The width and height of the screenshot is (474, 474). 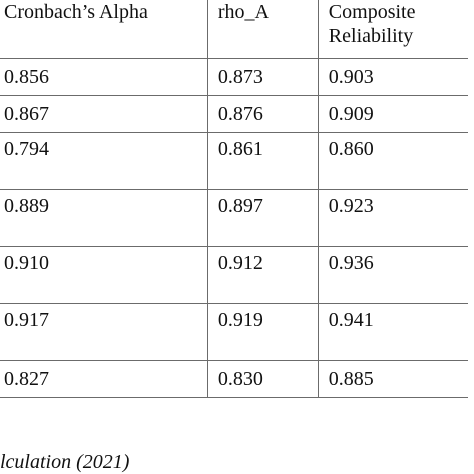 What do you see at coordinates (263, 379) in the screenshot?
I see `cell-rho: 0.830` at bounding box center [263, 379].